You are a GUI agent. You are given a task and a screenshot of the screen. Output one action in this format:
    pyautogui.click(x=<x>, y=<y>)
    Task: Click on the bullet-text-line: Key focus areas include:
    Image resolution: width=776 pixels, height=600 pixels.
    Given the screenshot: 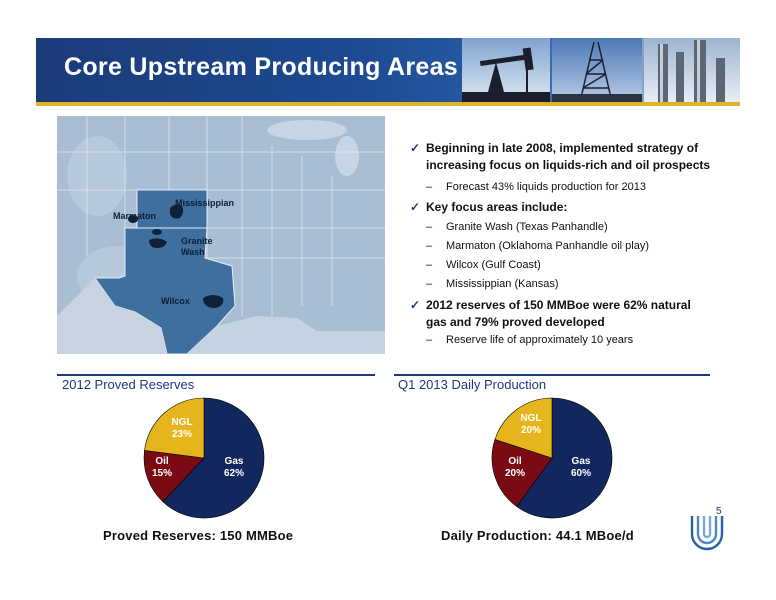 What is the action you would take?
    pyautogui.click(x=497, y=207)
    